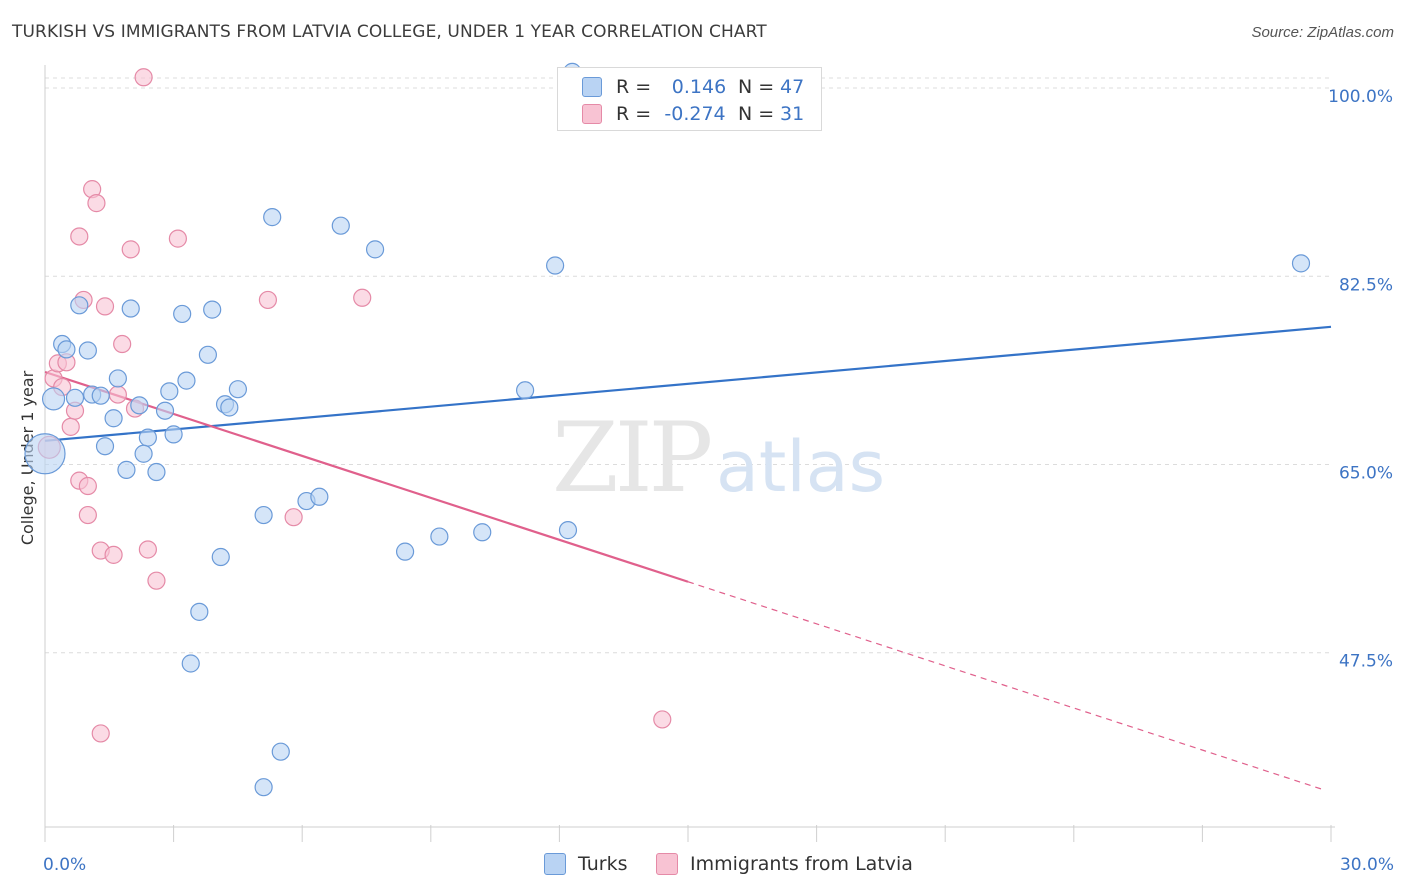  I want to click on correlation-legend: R = 0.146 N = 47 R = -0.274 N = 31, so click(689, 99).